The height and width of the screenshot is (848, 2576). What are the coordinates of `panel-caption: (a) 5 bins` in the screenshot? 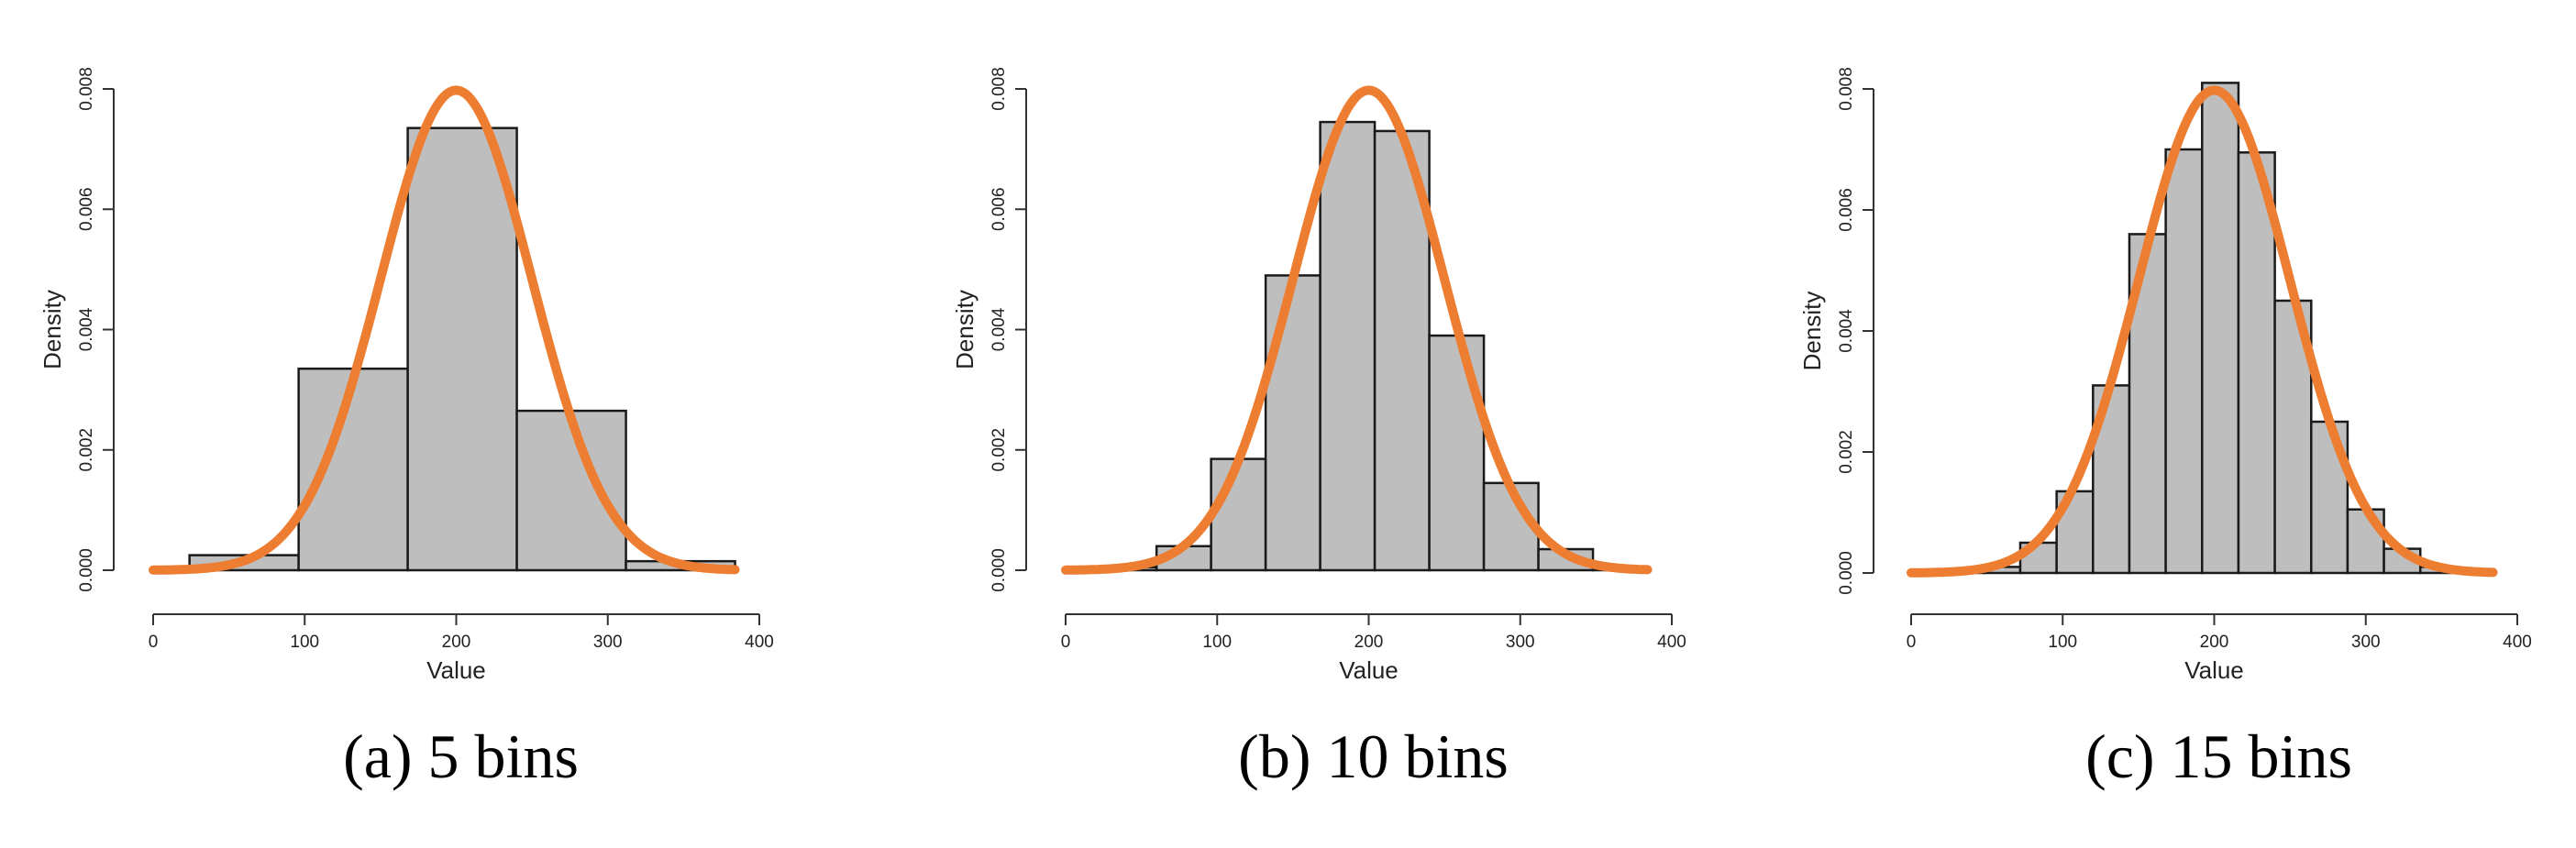 It's located at (461, 756).